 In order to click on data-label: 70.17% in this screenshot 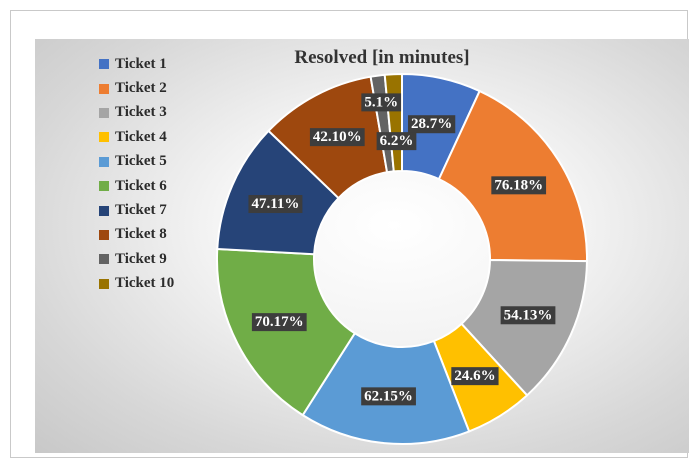, I will do `click(279, 322)`.